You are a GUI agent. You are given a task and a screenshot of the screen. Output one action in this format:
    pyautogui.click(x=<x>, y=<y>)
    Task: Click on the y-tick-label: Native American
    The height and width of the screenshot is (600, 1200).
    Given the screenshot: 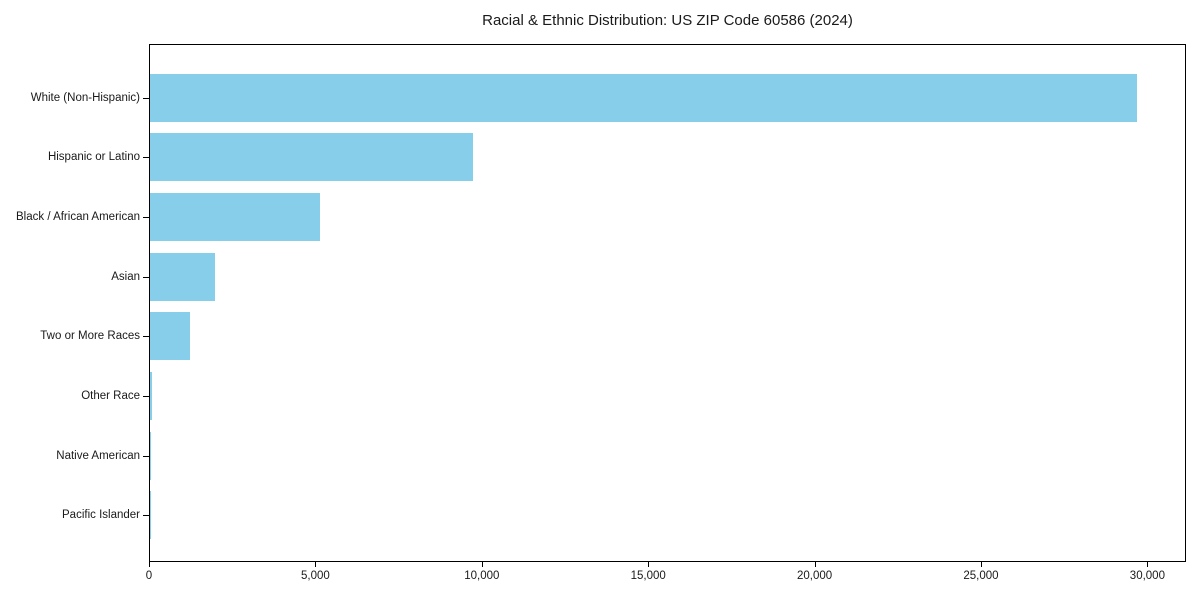 What is the action you would take?
    pyautogui.click(x=98, y=455)
    